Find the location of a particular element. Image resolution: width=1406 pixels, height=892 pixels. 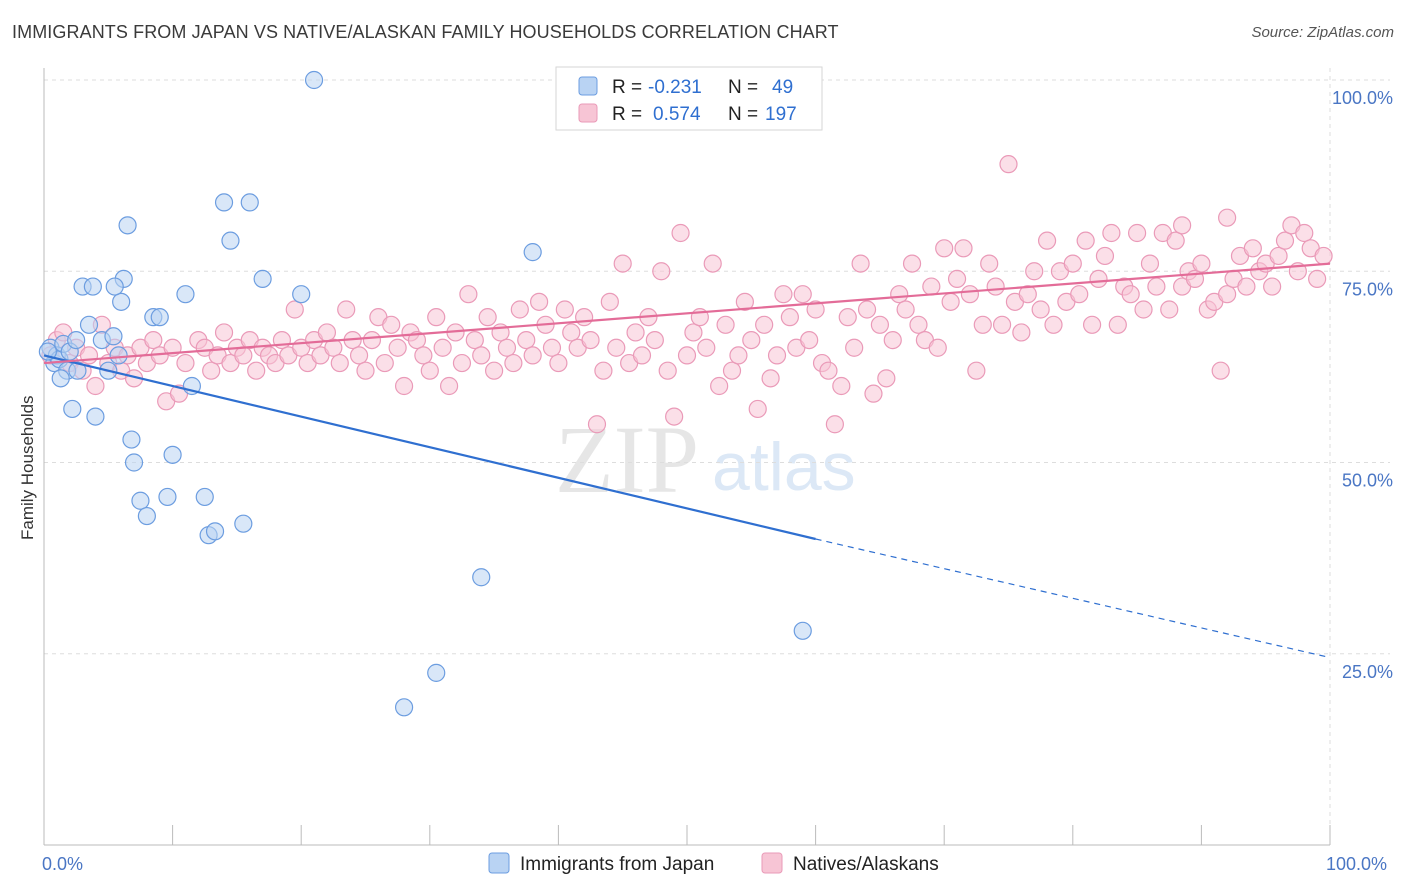

x-tick-label-left: 0.0% is located at coordinates (62, 864).